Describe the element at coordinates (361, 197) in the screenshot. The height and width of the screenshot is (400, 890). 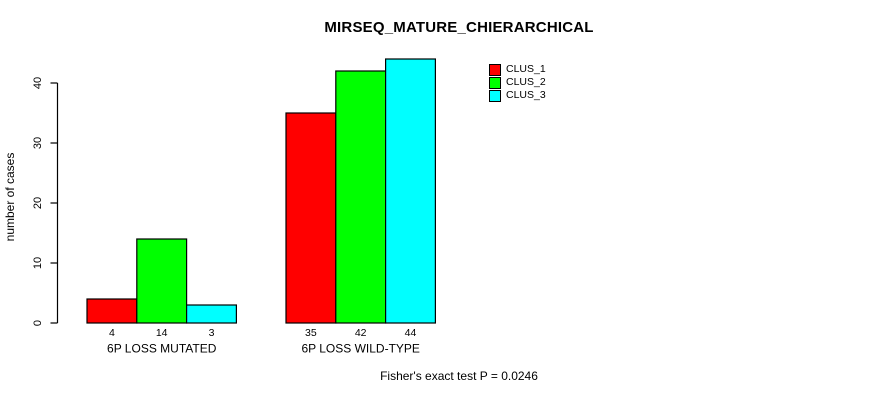
I see `bar-clus_2-group2` at that location.